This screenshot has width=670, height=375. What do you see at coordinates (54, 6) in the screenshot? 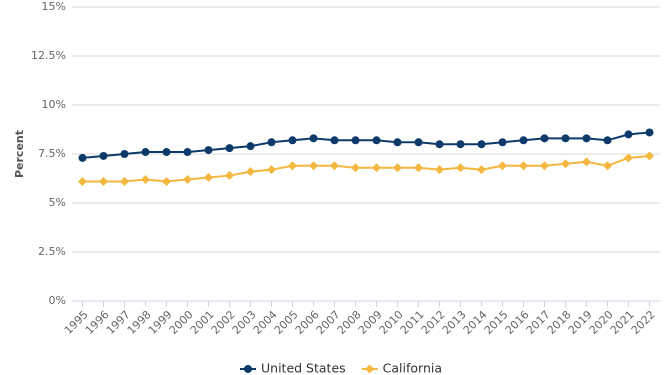
I see `y-tick-label: 15%` at bounding box center [54, 6].